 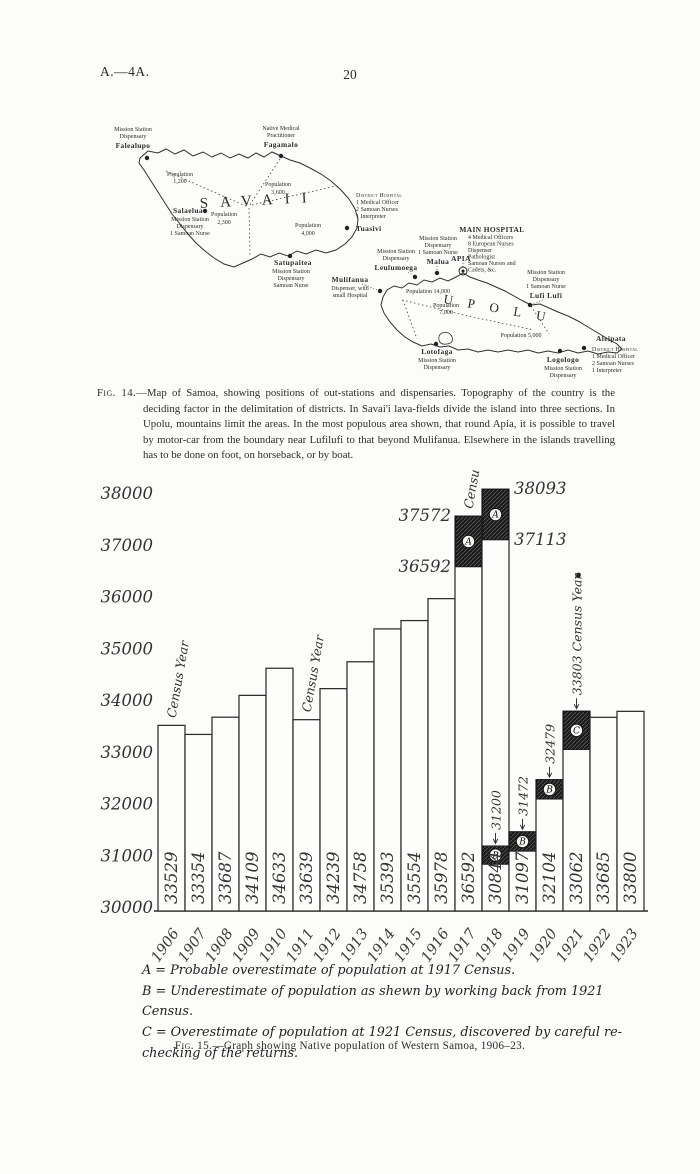 I want to click on map-label-line: Logologo, so click(x=563, y=359).